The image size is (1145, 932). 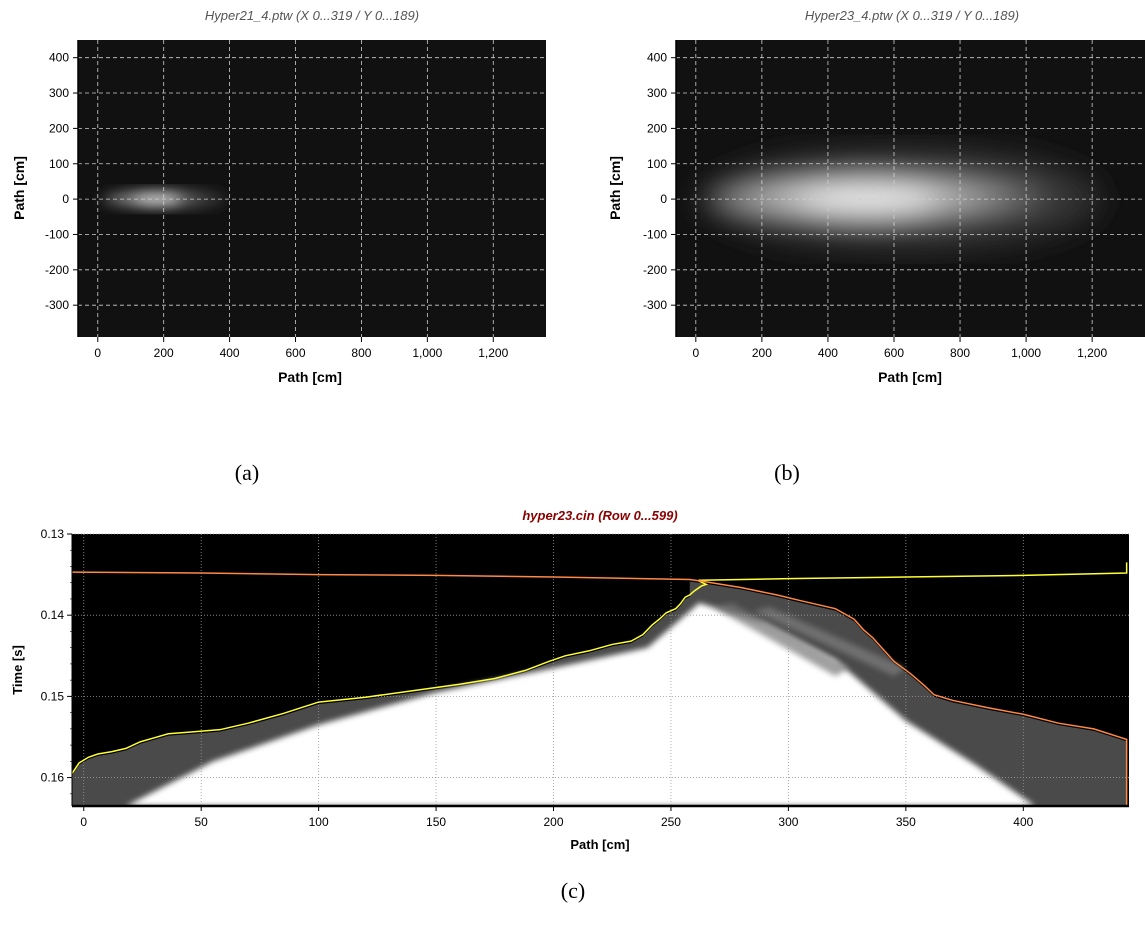 I want to click on panel-b-ylabel: Path [cm], so click(x=615, y=188).